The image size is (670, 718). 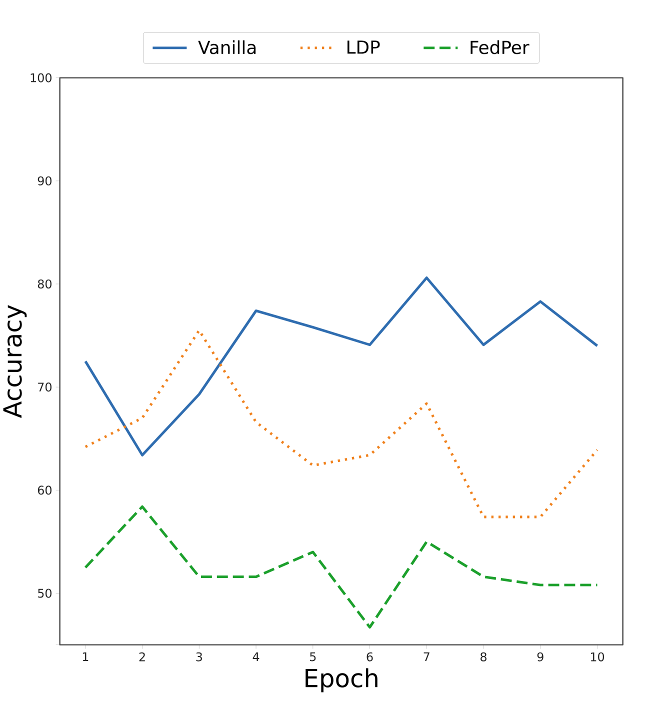 I want to click on legend-label: LDP, so click(x=364, y=47).